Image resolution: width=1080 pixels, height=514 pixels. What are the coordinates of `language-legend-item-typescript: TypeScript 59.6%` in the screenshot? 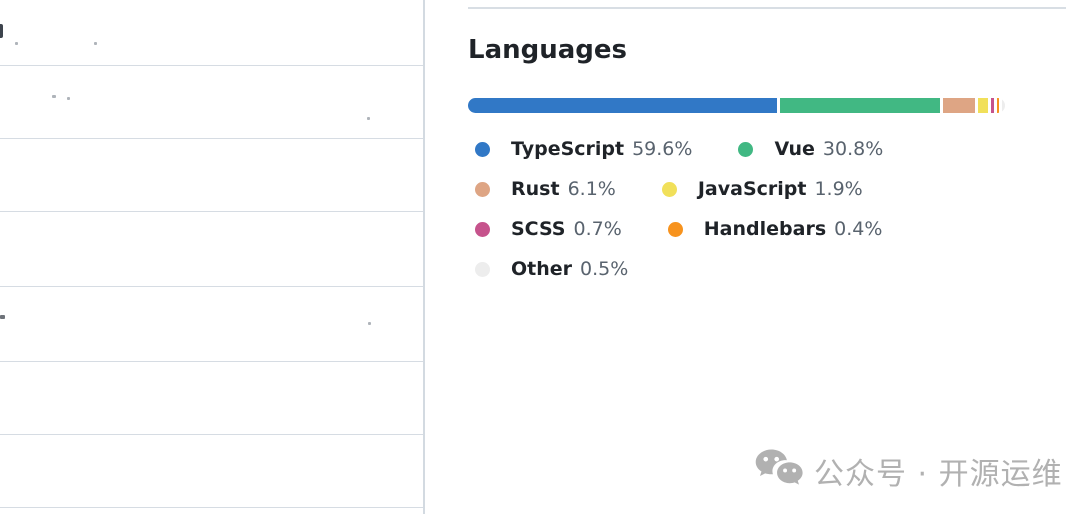 It's located at (583, 149).